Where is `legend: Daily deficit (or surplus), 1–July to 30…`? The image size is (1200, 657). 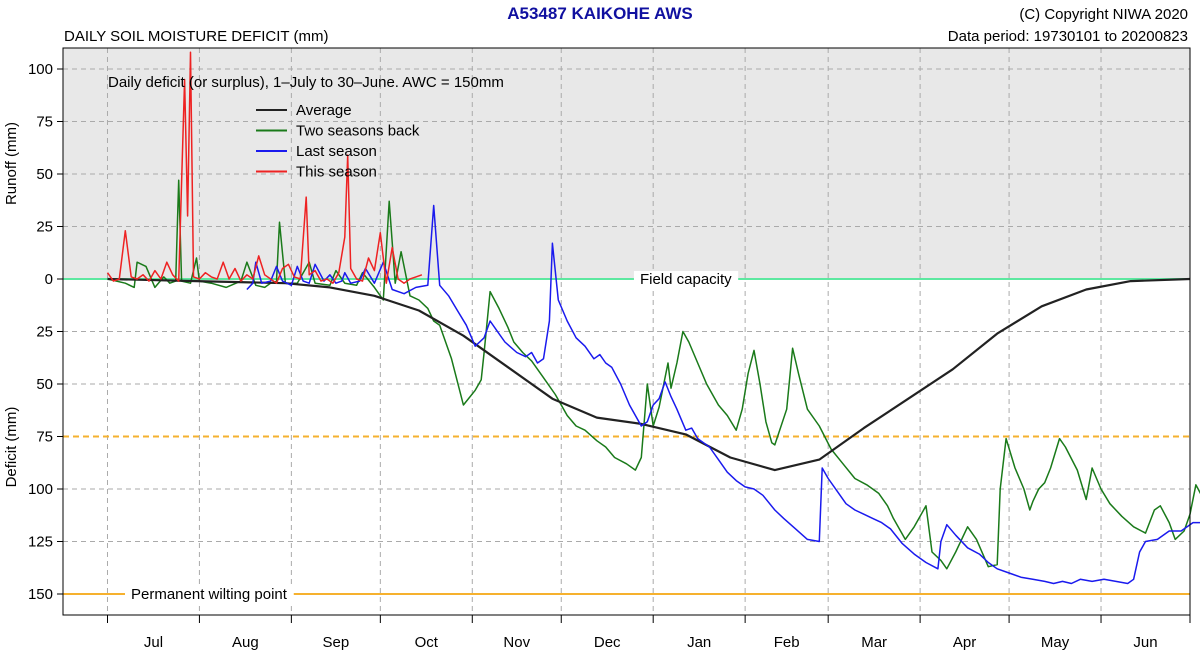 legend: Daily deficit (or surplus), 1–July to 30… is located at coordinates (306, 127).